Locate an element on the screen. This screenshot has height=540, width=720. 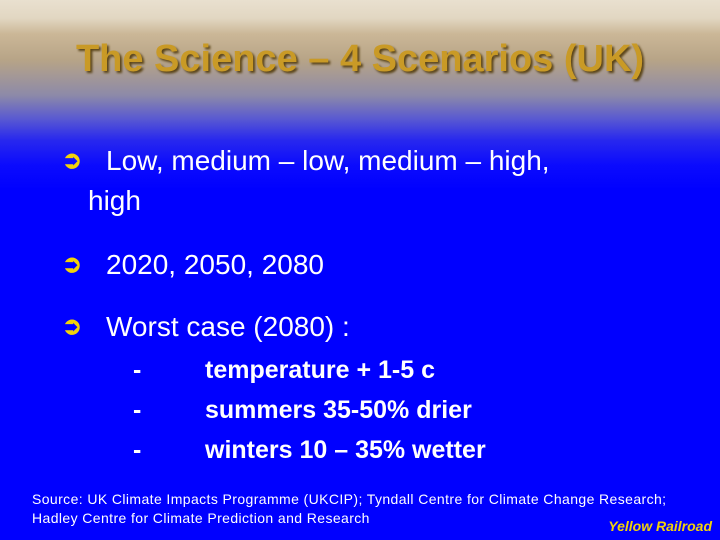
bullet-years-text: 2020, 2050, 2080 is located at coordinates (215, 264).